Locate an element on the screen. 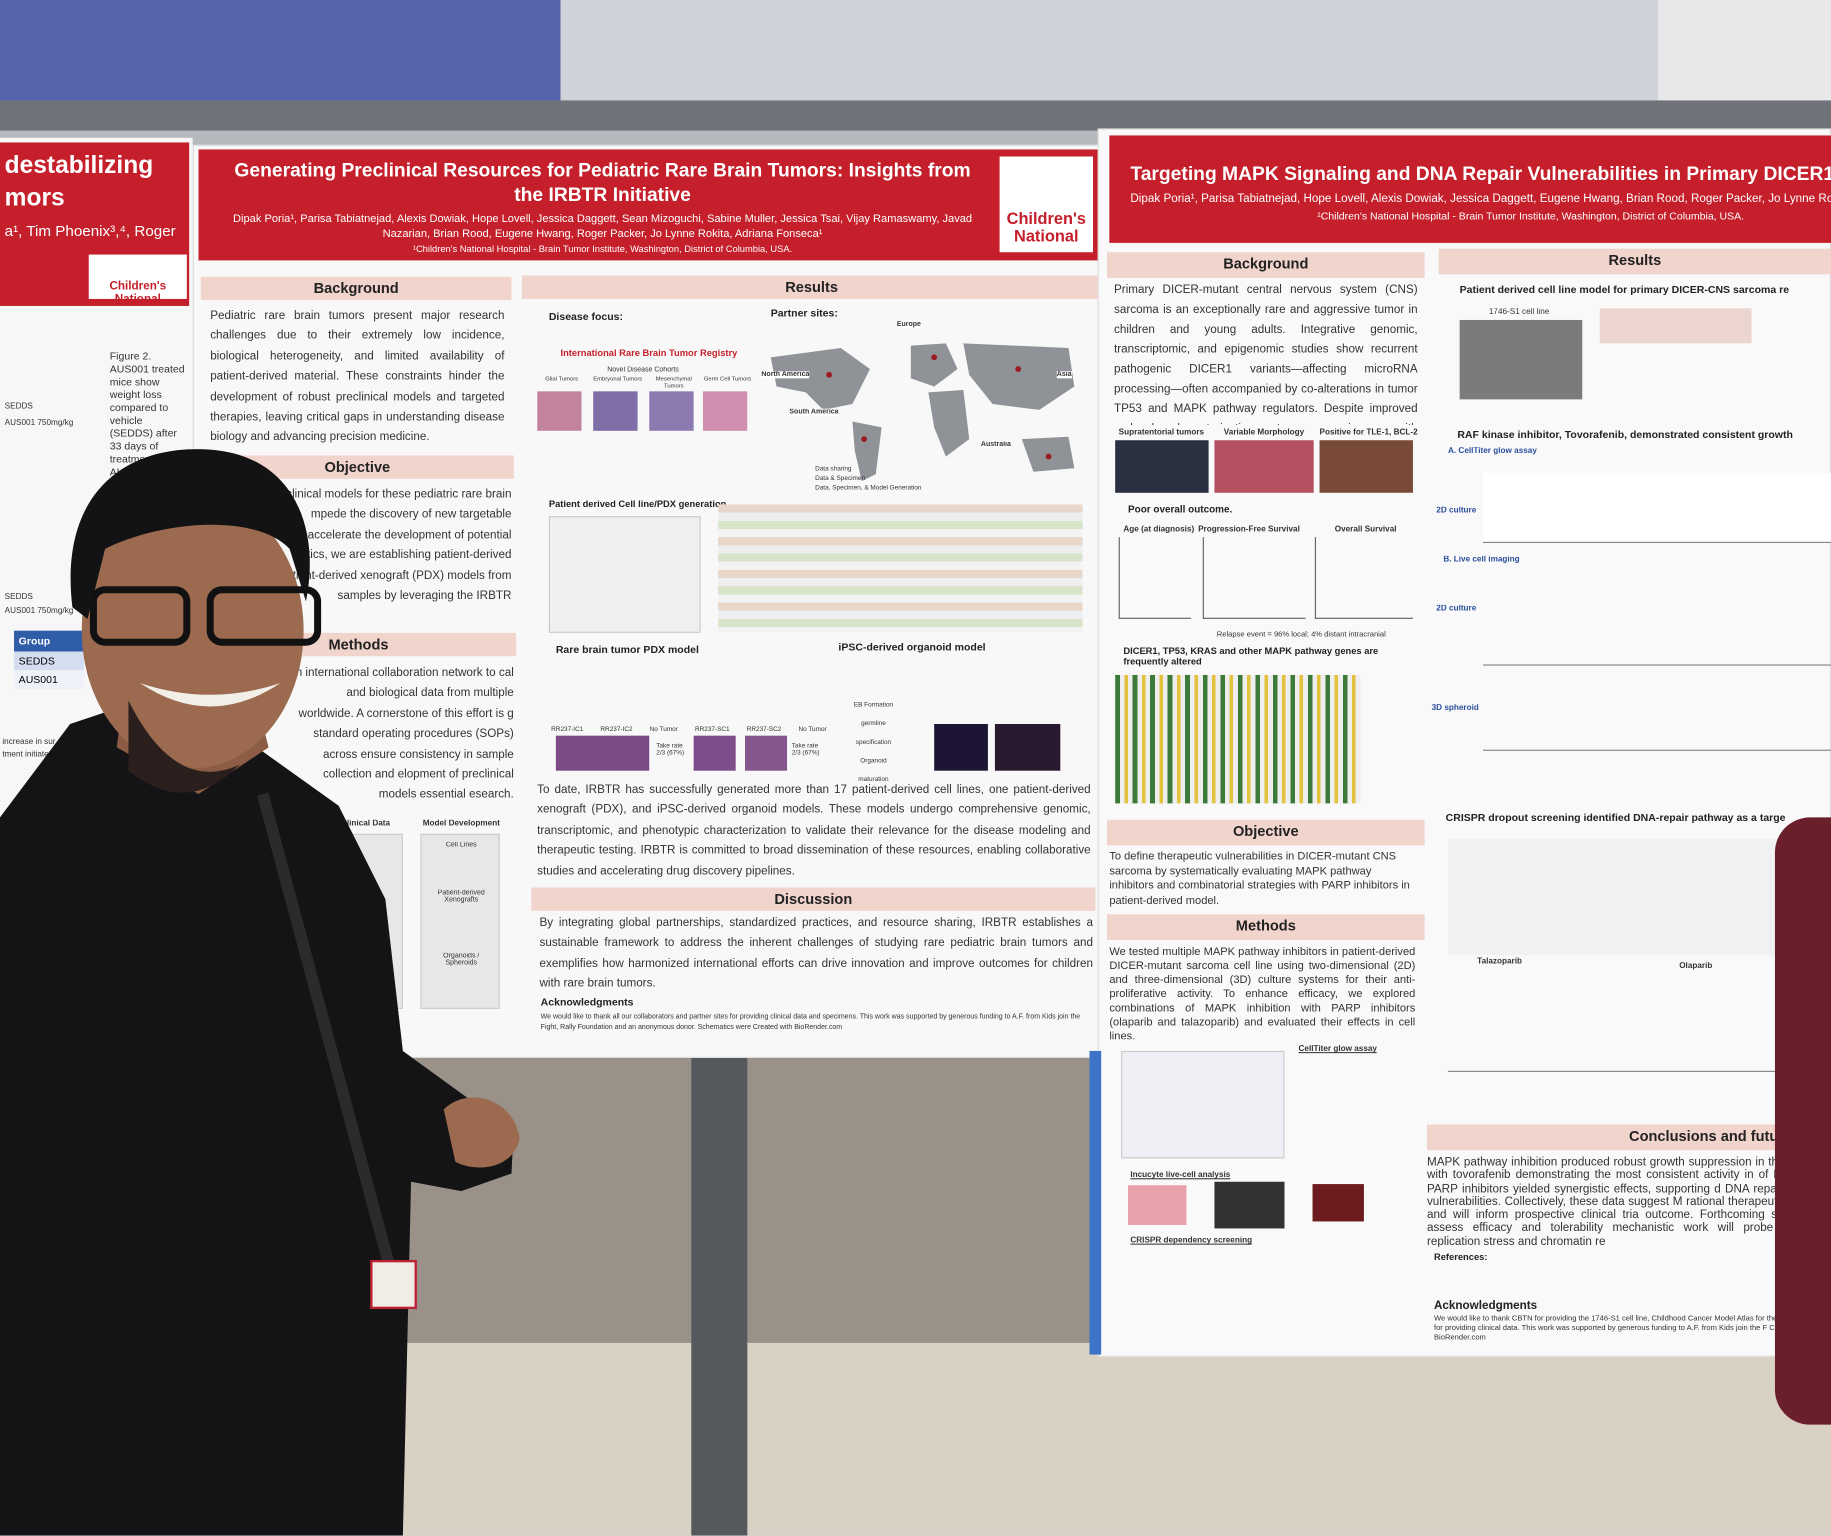 Image resolution: width=1831 pixels, height=1536 pixels. continents is located at coordinates (922, 412).